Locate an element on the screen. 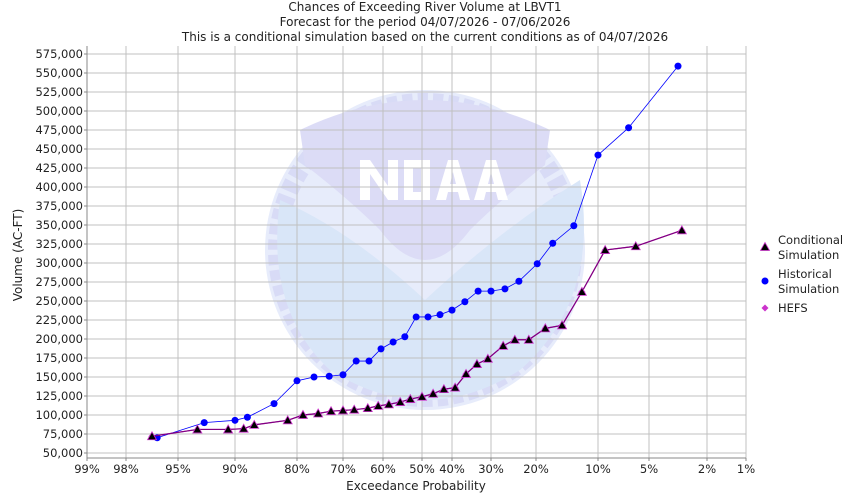 This screenshot has height=500, width=850. y-tick-label: 250,000 is located at coordinates (59, 301).